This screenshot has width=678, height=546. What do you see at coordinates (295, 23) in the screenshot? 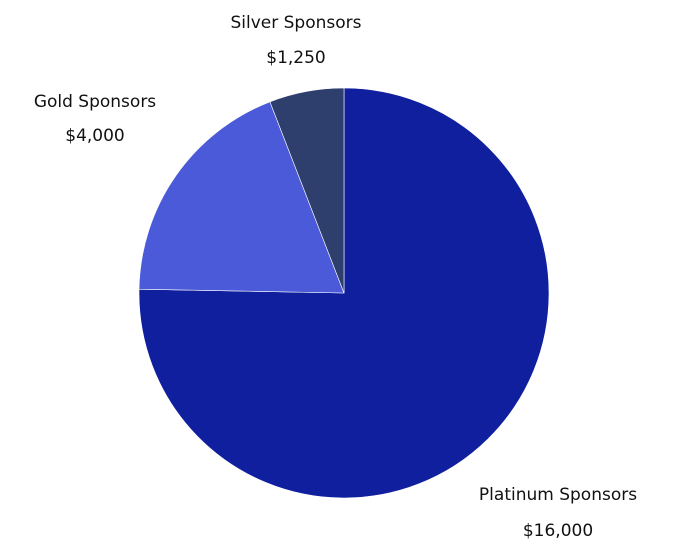
I see `slice-label-name: Silver Sponsors` at bounding box center [295, 23].